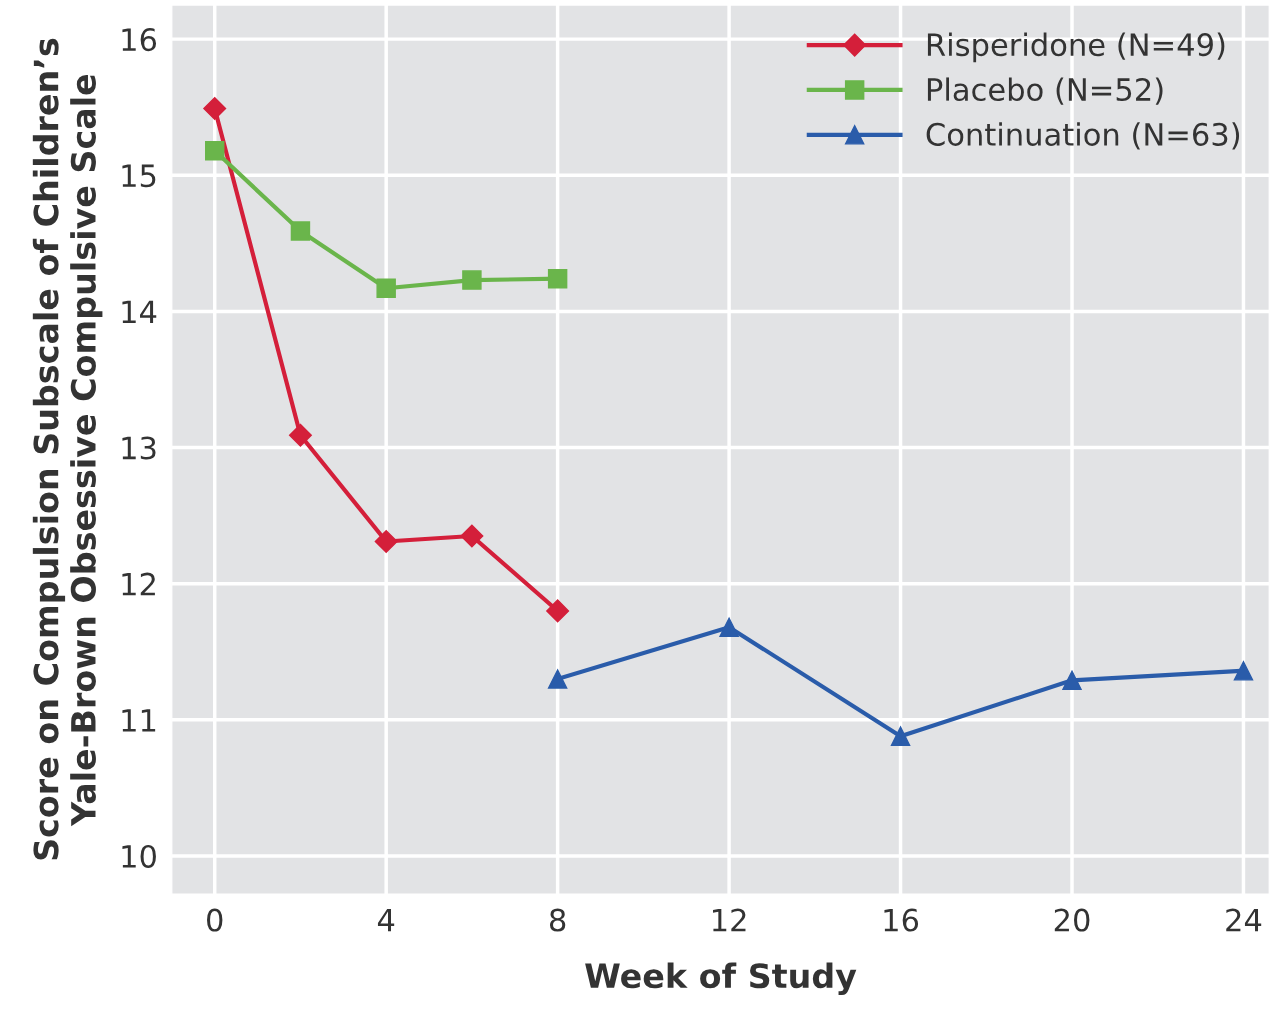  What do you see at coordinates (729, 920) in the screenshot?
I see `x-tick-label: 12` at bounding box center [729, 920].